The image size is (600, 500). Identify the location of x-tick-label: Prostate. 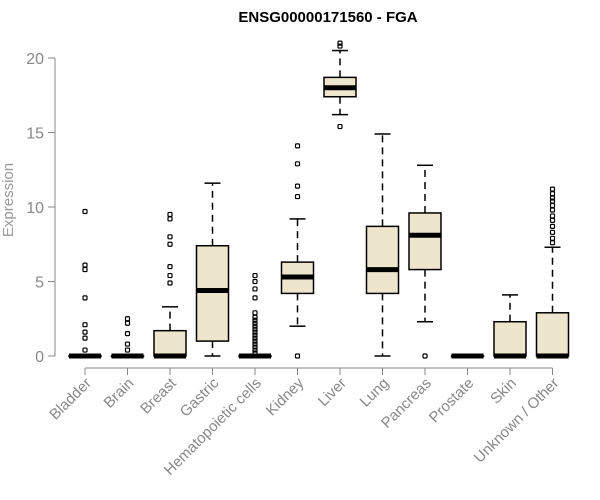
(452, 401).